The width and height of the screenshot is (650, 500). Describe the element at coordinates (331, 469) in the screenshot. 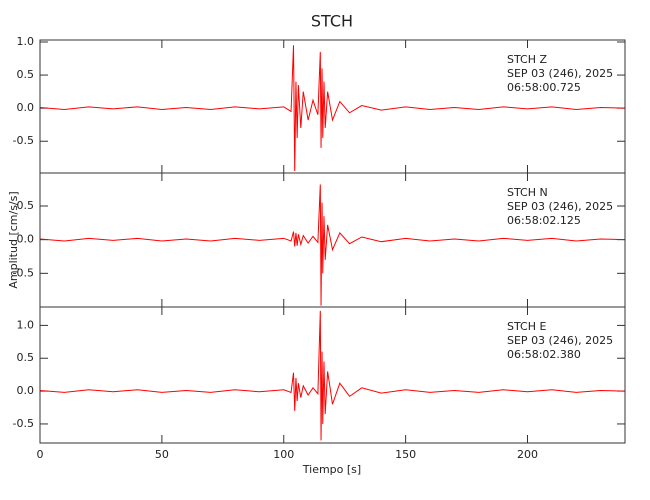

I see `x-axis-label: Tiempo [s]` at that location.